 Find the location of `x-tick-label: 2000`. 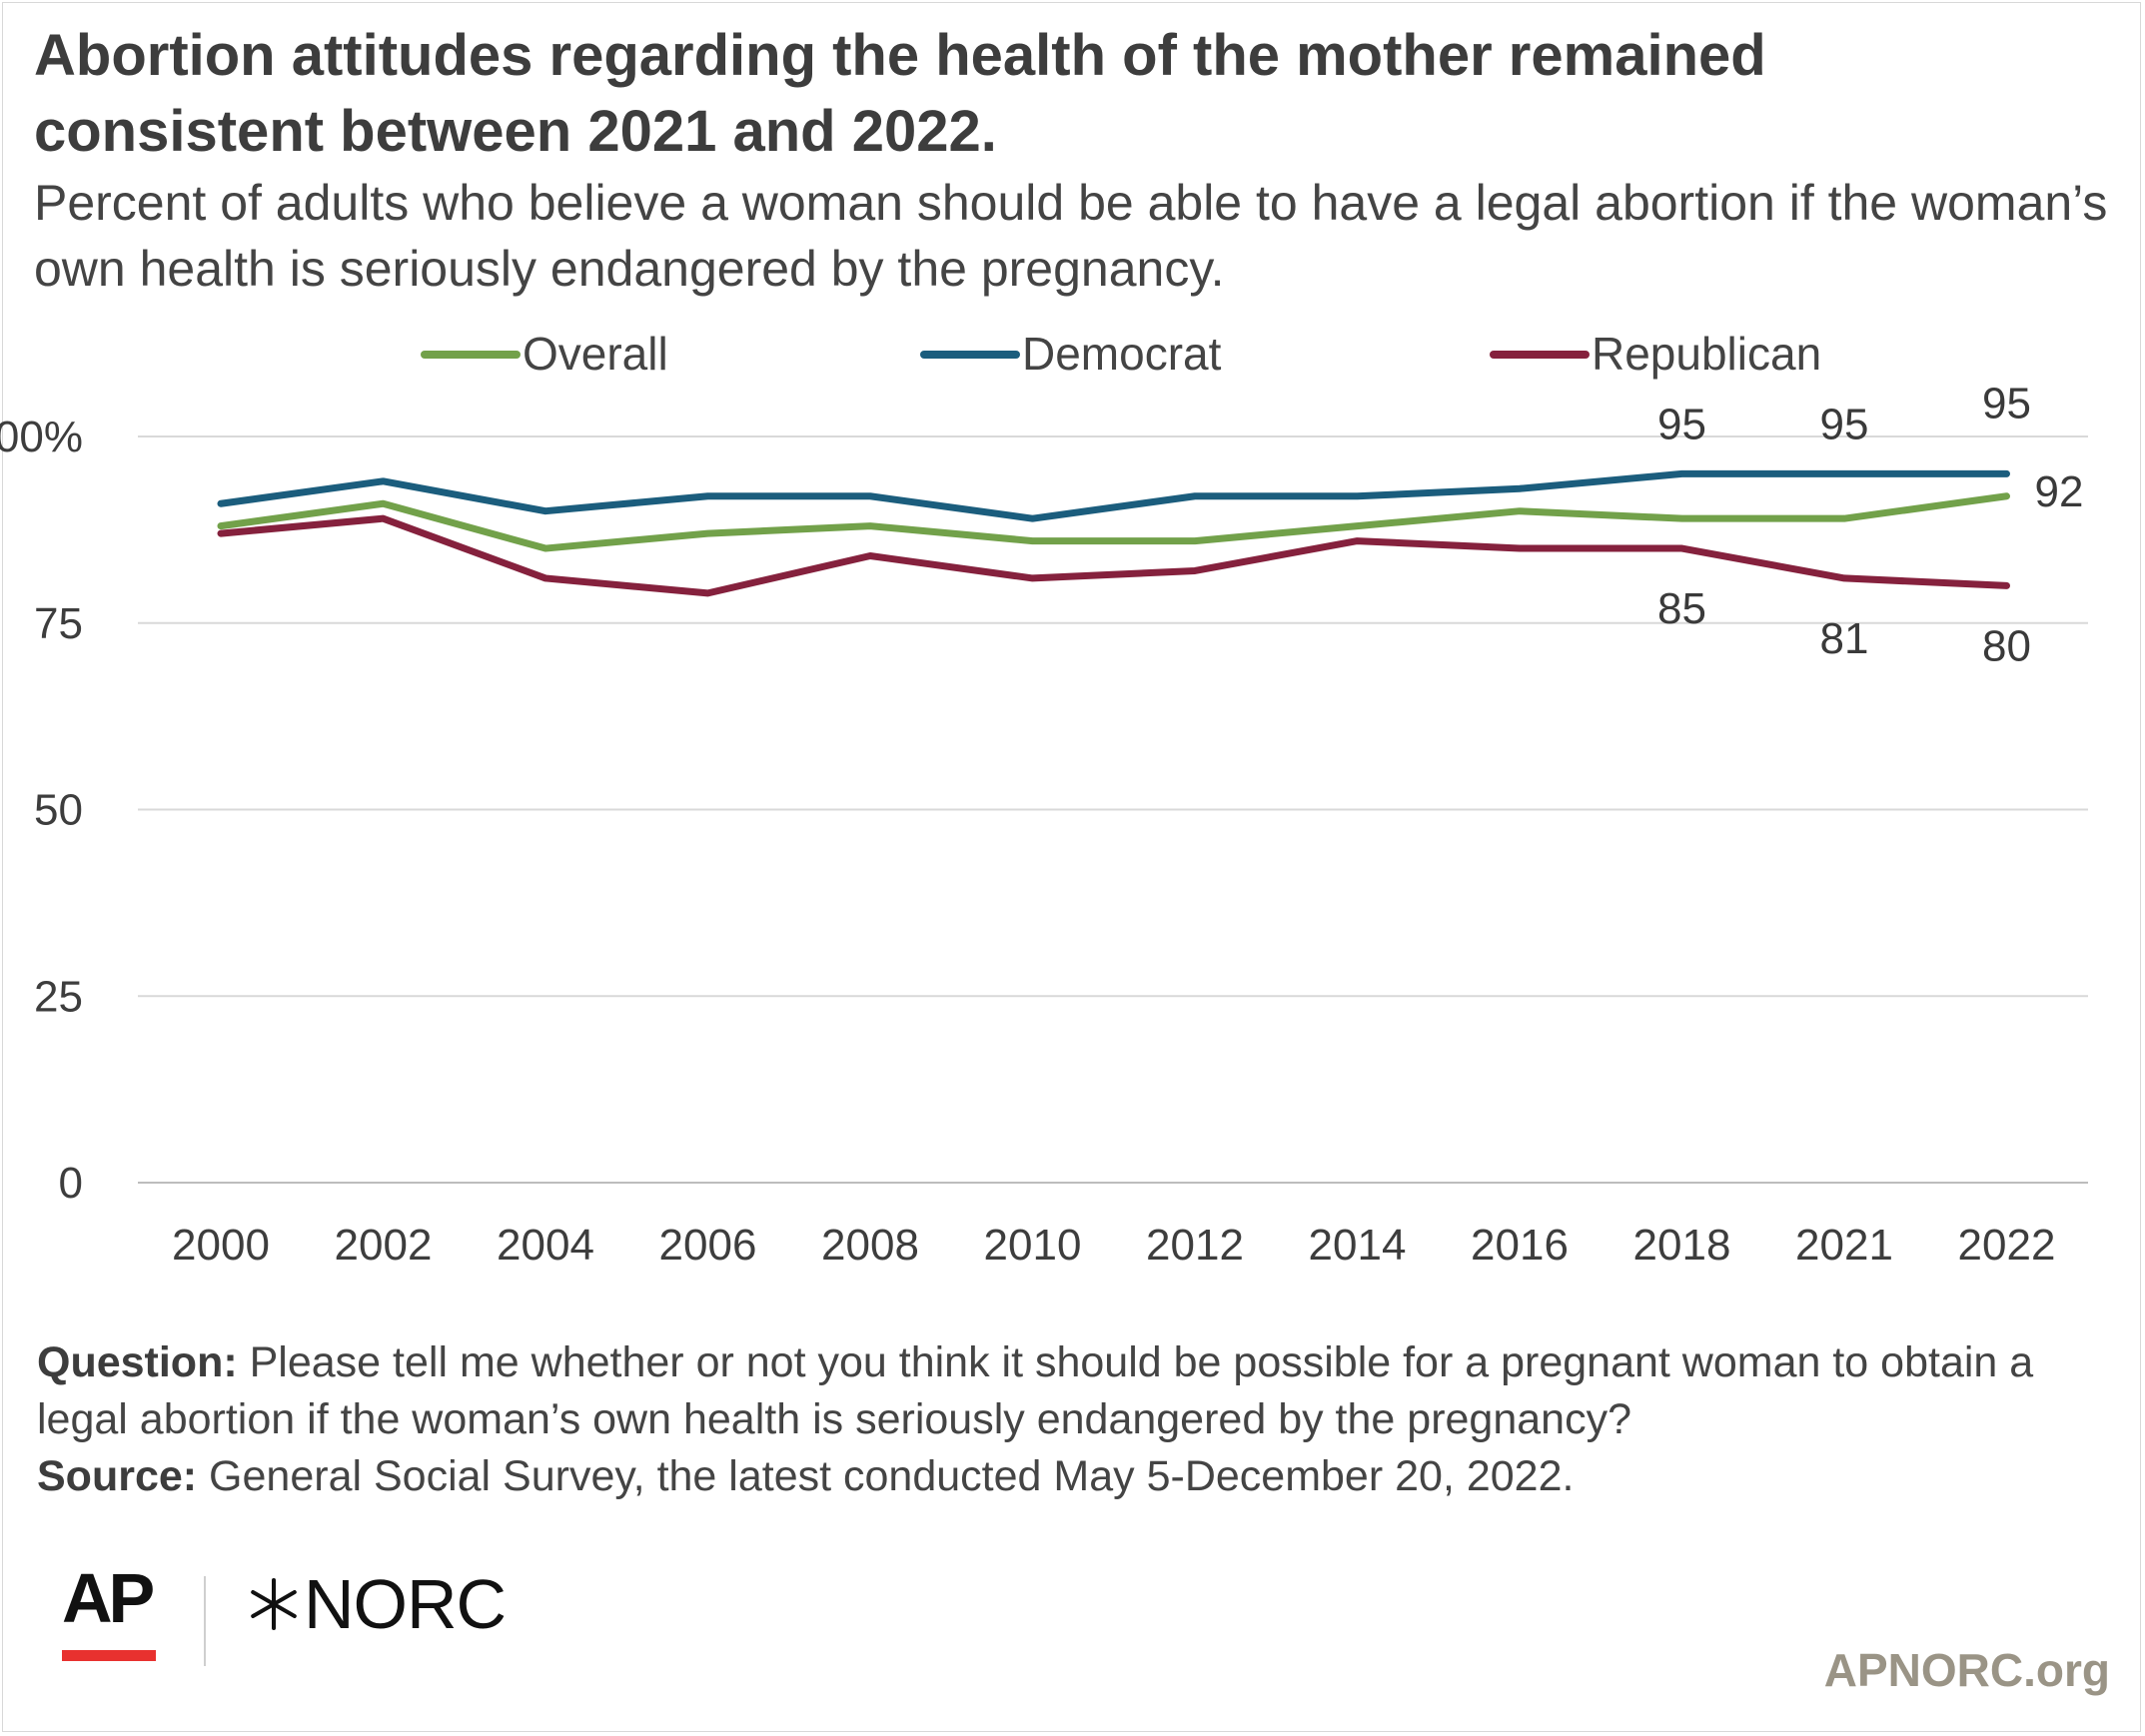

x-tick-label: 2000 is located at coordinates (221, 1245).